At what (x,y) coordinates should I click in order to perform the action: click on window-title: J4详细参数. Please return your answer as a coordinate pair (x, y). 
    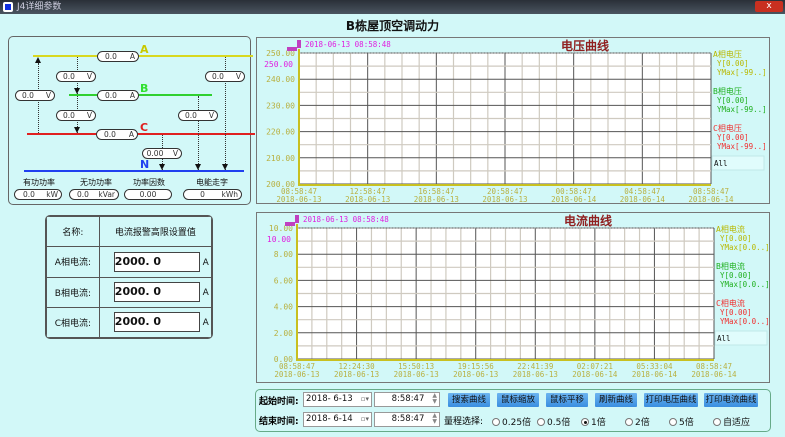
    Looking at the image, I should click on (39, 7).